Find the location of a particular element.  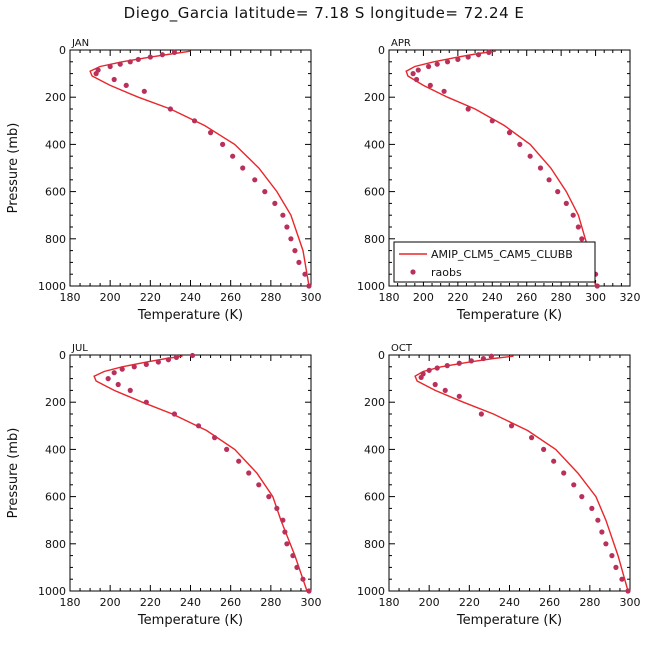

x-tick-label: 220 is located at coordinates (150, 602).